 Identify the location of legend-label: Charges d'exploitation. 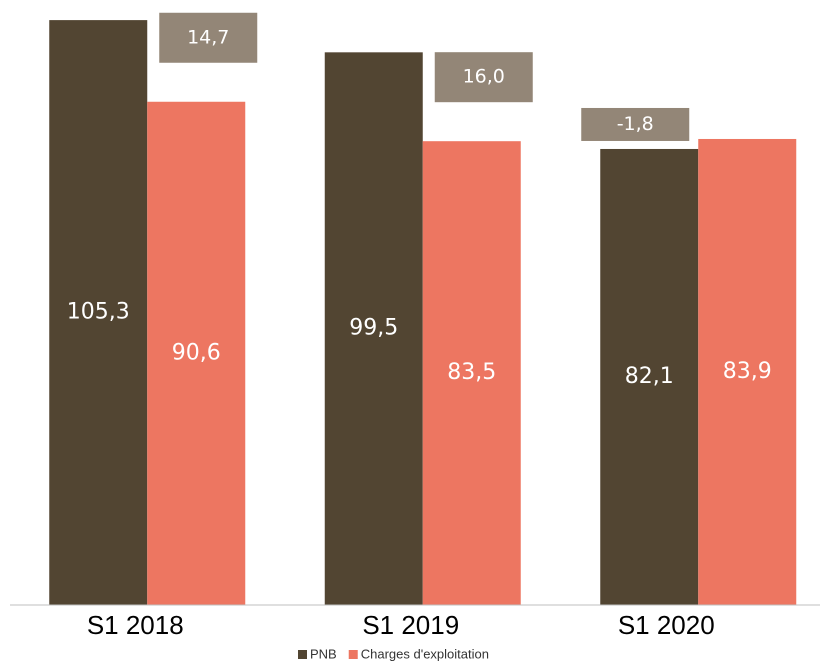
(425, 653).